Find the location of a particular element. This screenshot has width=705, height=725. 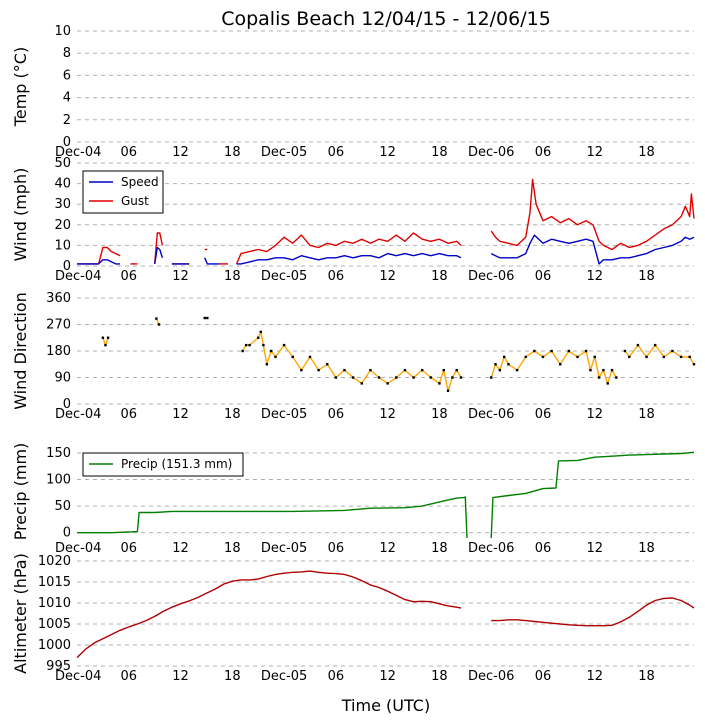

precip-legend-label: Precip (151.3 mm) is located at coordinates (176, 464).